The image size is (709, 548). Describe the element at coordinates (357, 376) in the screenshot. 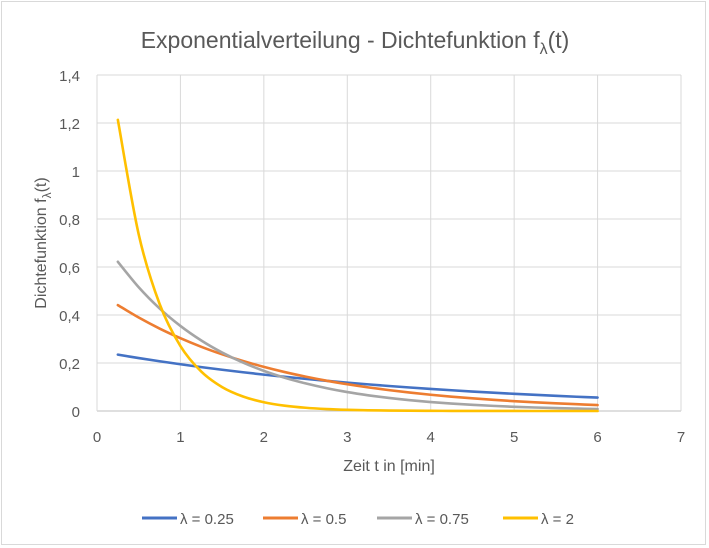

I see `series-line-0.25` at that location.